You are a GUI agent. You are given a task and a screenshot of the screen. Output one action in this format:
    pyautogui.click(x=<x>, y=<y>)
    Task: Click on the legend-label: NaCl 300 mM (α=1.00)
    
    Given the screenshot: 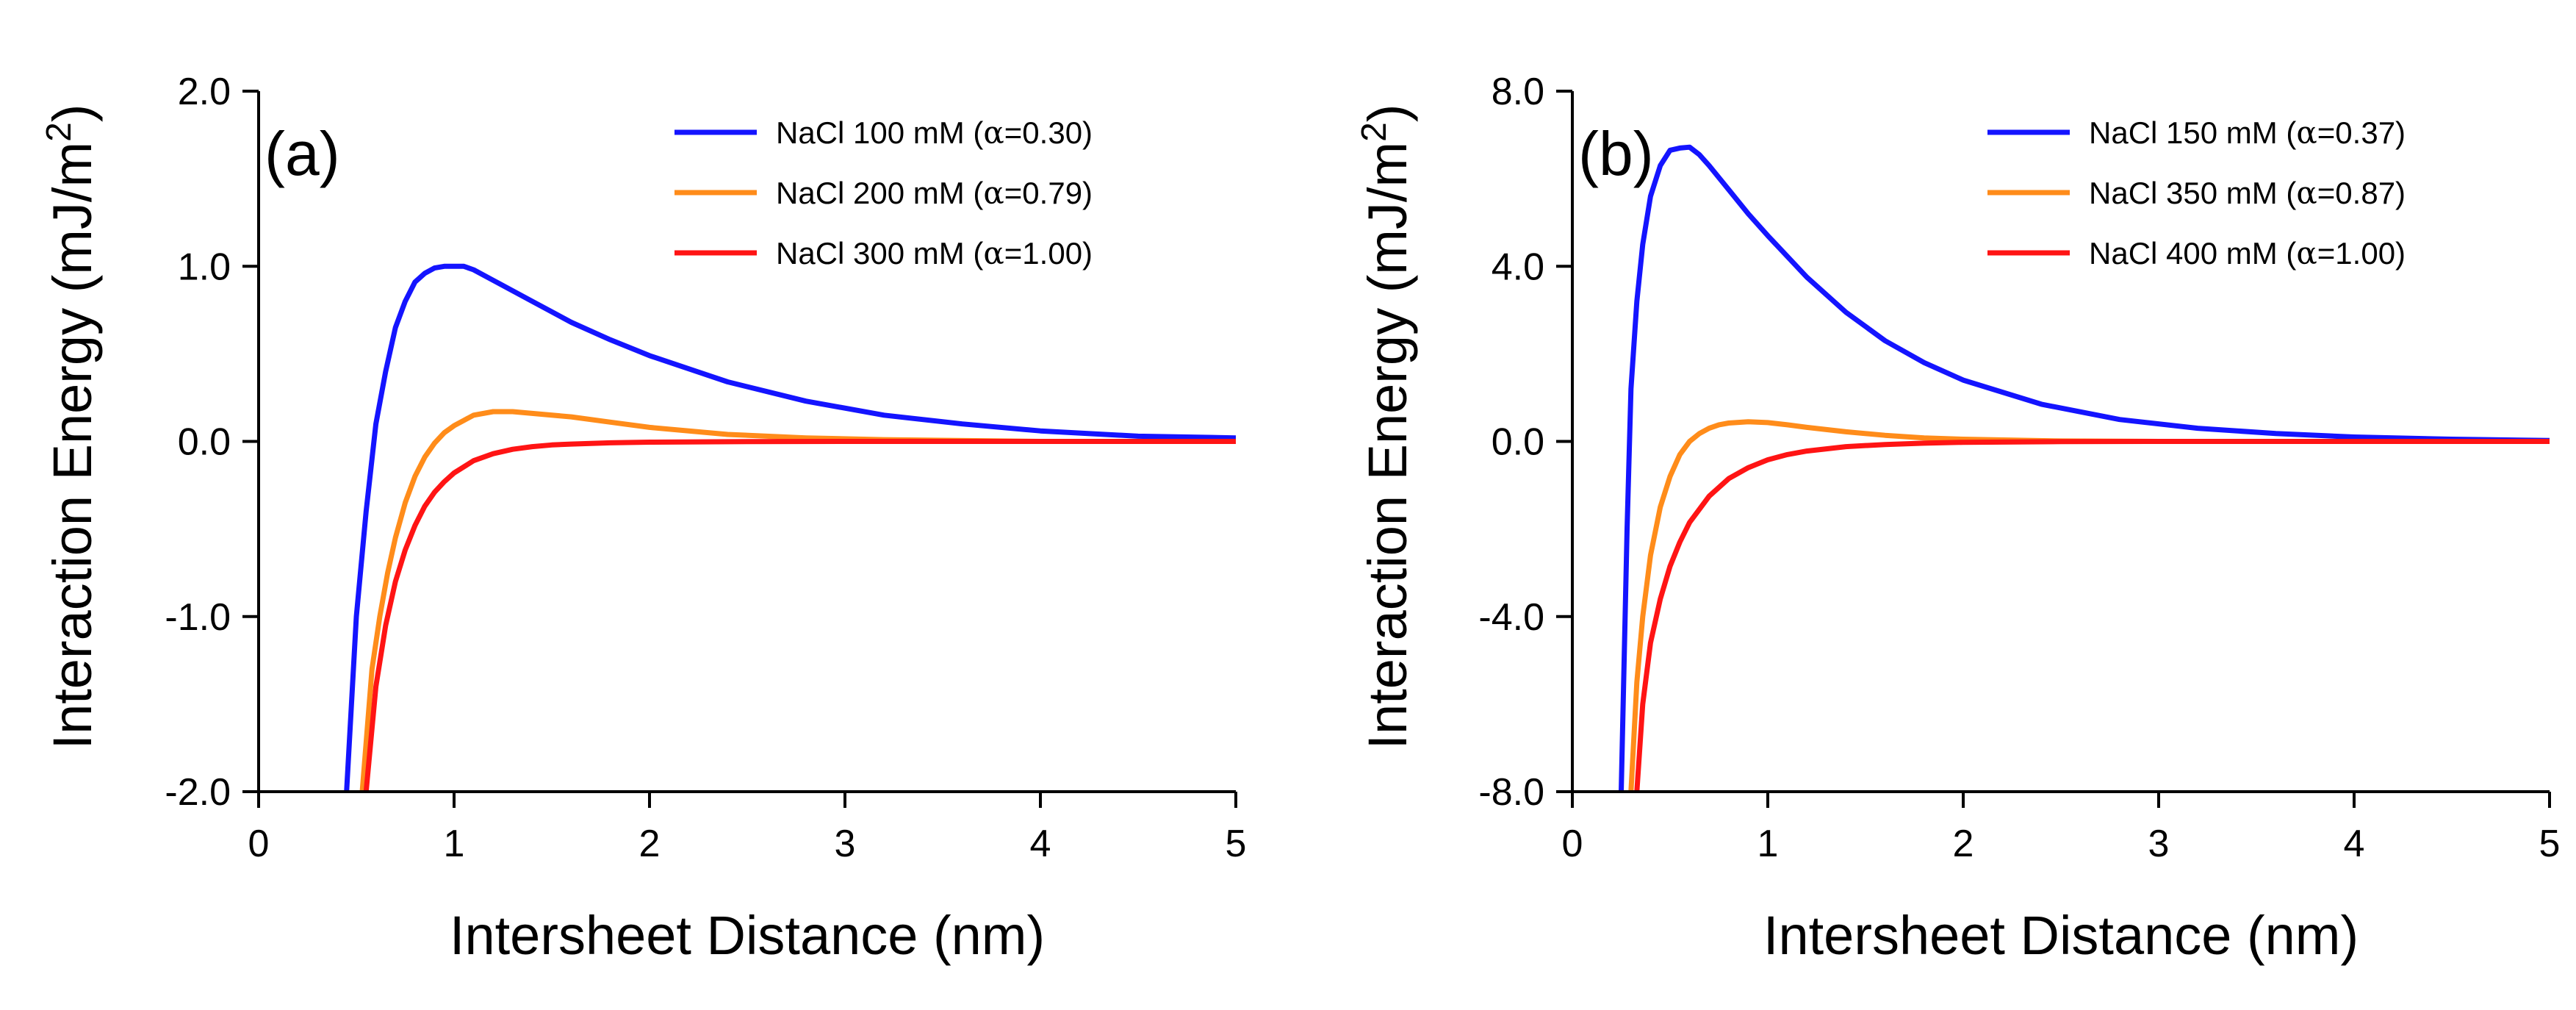 What is the action you would take?
    pyautogui.click(x=934, y=253)
    